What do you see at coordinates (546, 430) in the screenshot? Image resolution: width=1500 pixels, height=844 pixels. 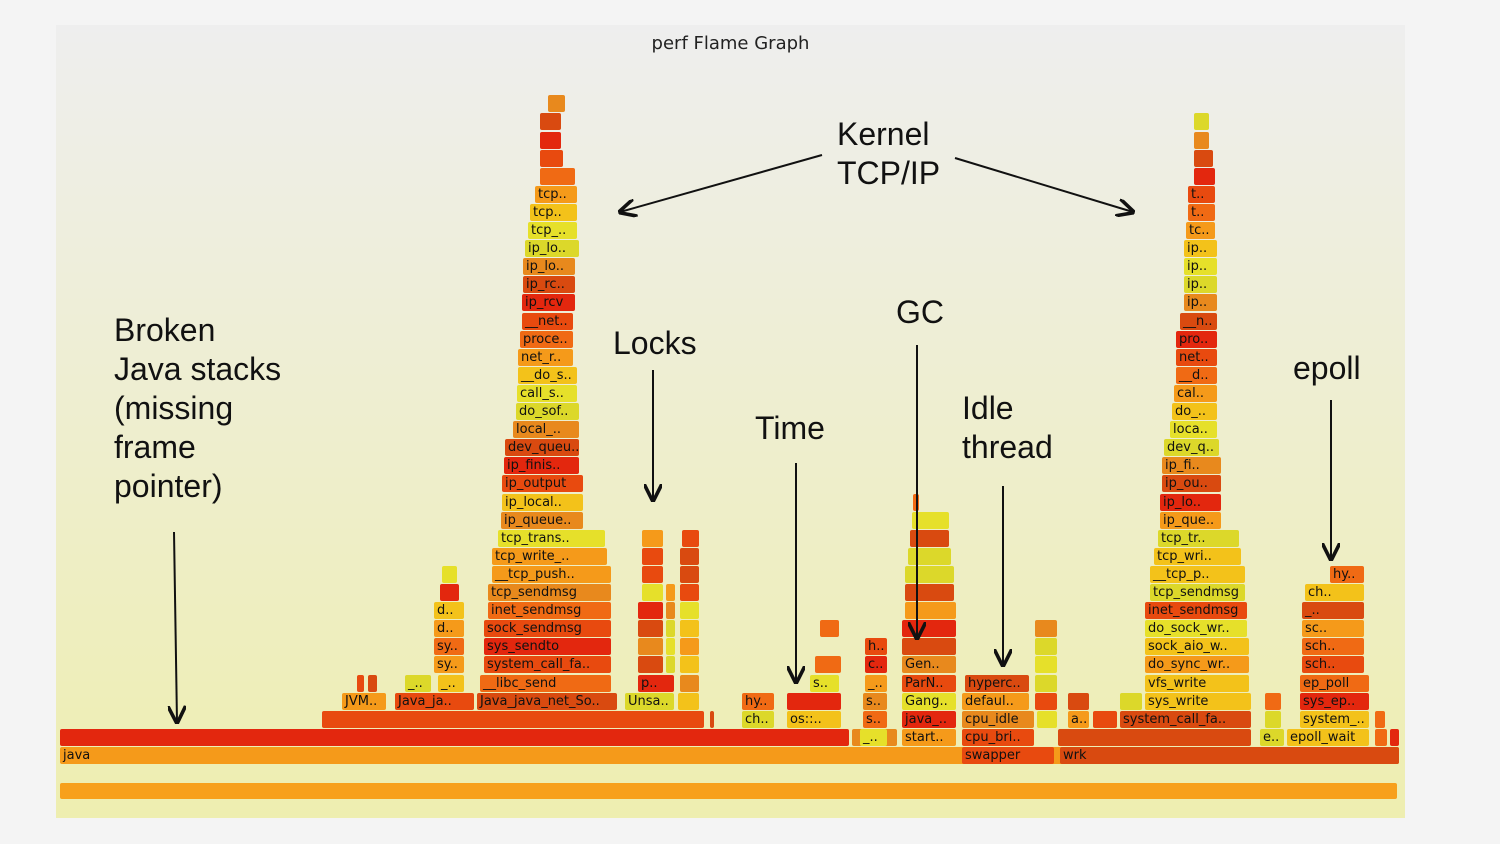 I see `frame-local: local_..` at bounding box center [546, 430].